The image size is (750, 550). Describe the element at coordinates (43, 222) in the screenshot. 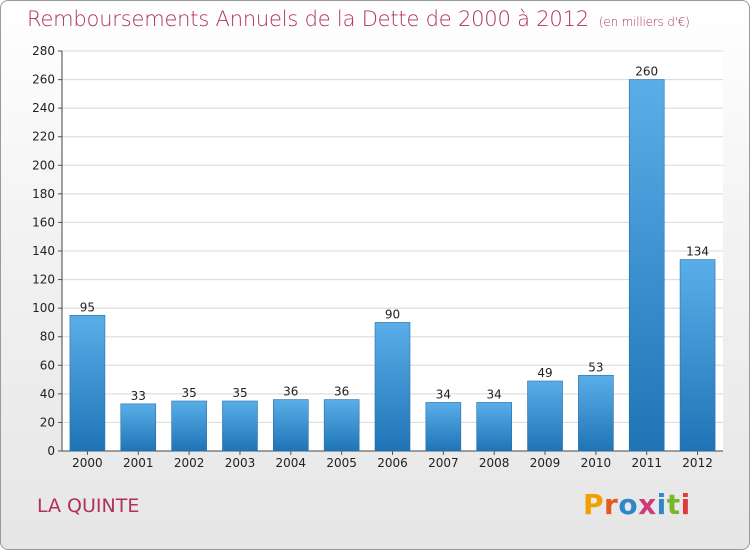

I see `y-tick-label: 160` at that location.